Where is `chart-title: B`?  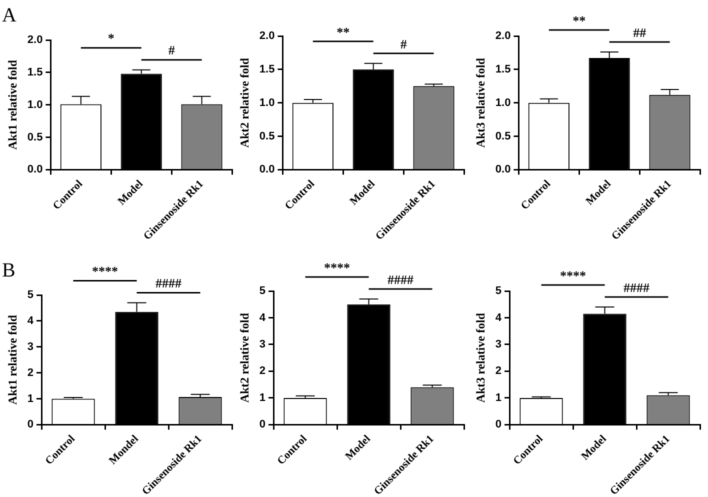
chart-title: B is located at coordinates (9, 270).